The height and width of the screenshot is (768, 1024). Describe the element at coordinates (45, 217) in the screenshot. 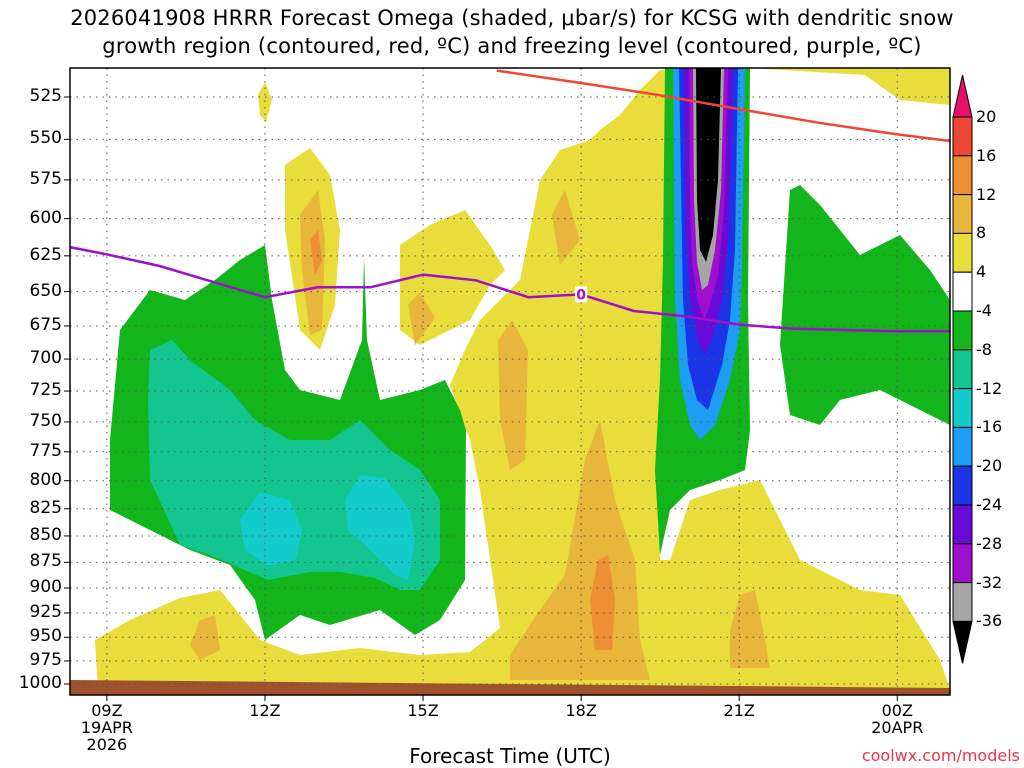

I see `y-tick-label: 600` at that location.